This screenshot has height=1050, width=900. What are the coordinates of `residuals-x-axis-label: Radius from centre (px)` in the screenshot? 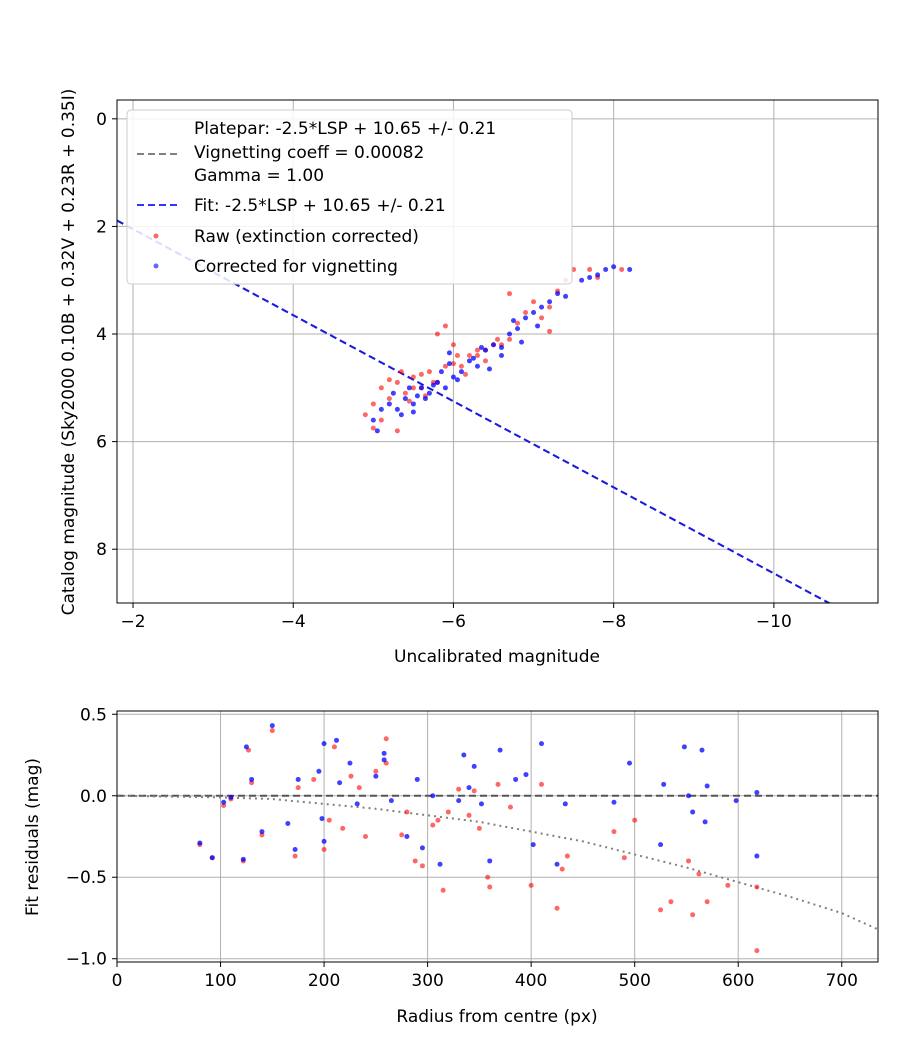 It's located at (496, 1017).